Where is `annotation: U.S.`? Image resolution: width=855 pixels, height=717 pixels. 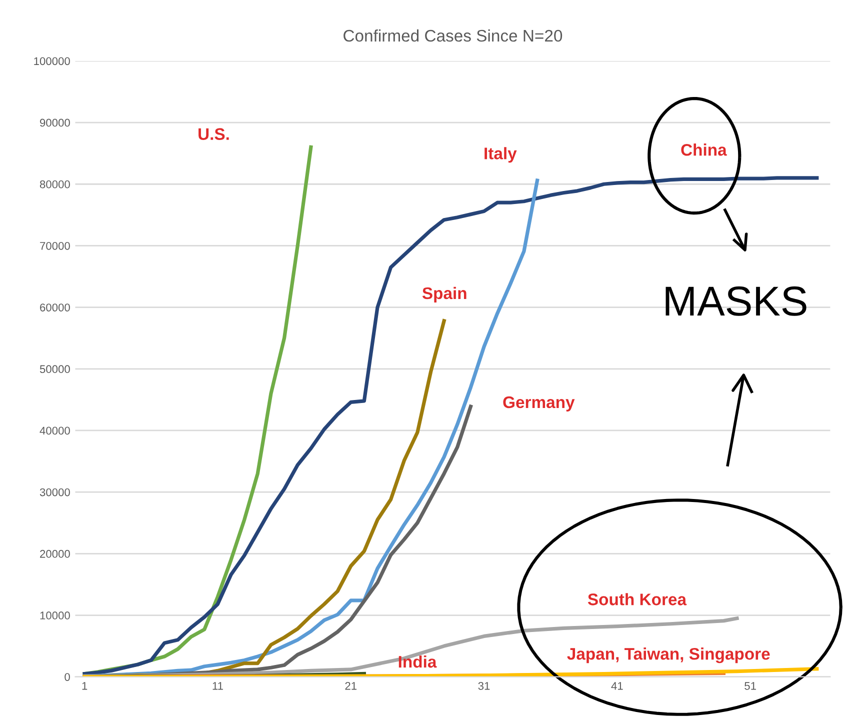
annotation: U.S. is located at coordinates (213, 134).